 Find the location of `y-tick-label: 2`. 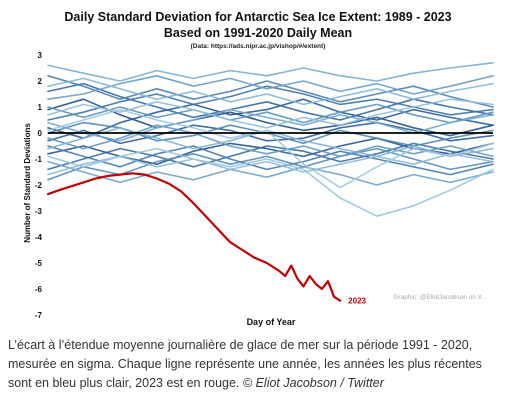

y-tick-label: 2 is located at coordinates (40, 81).